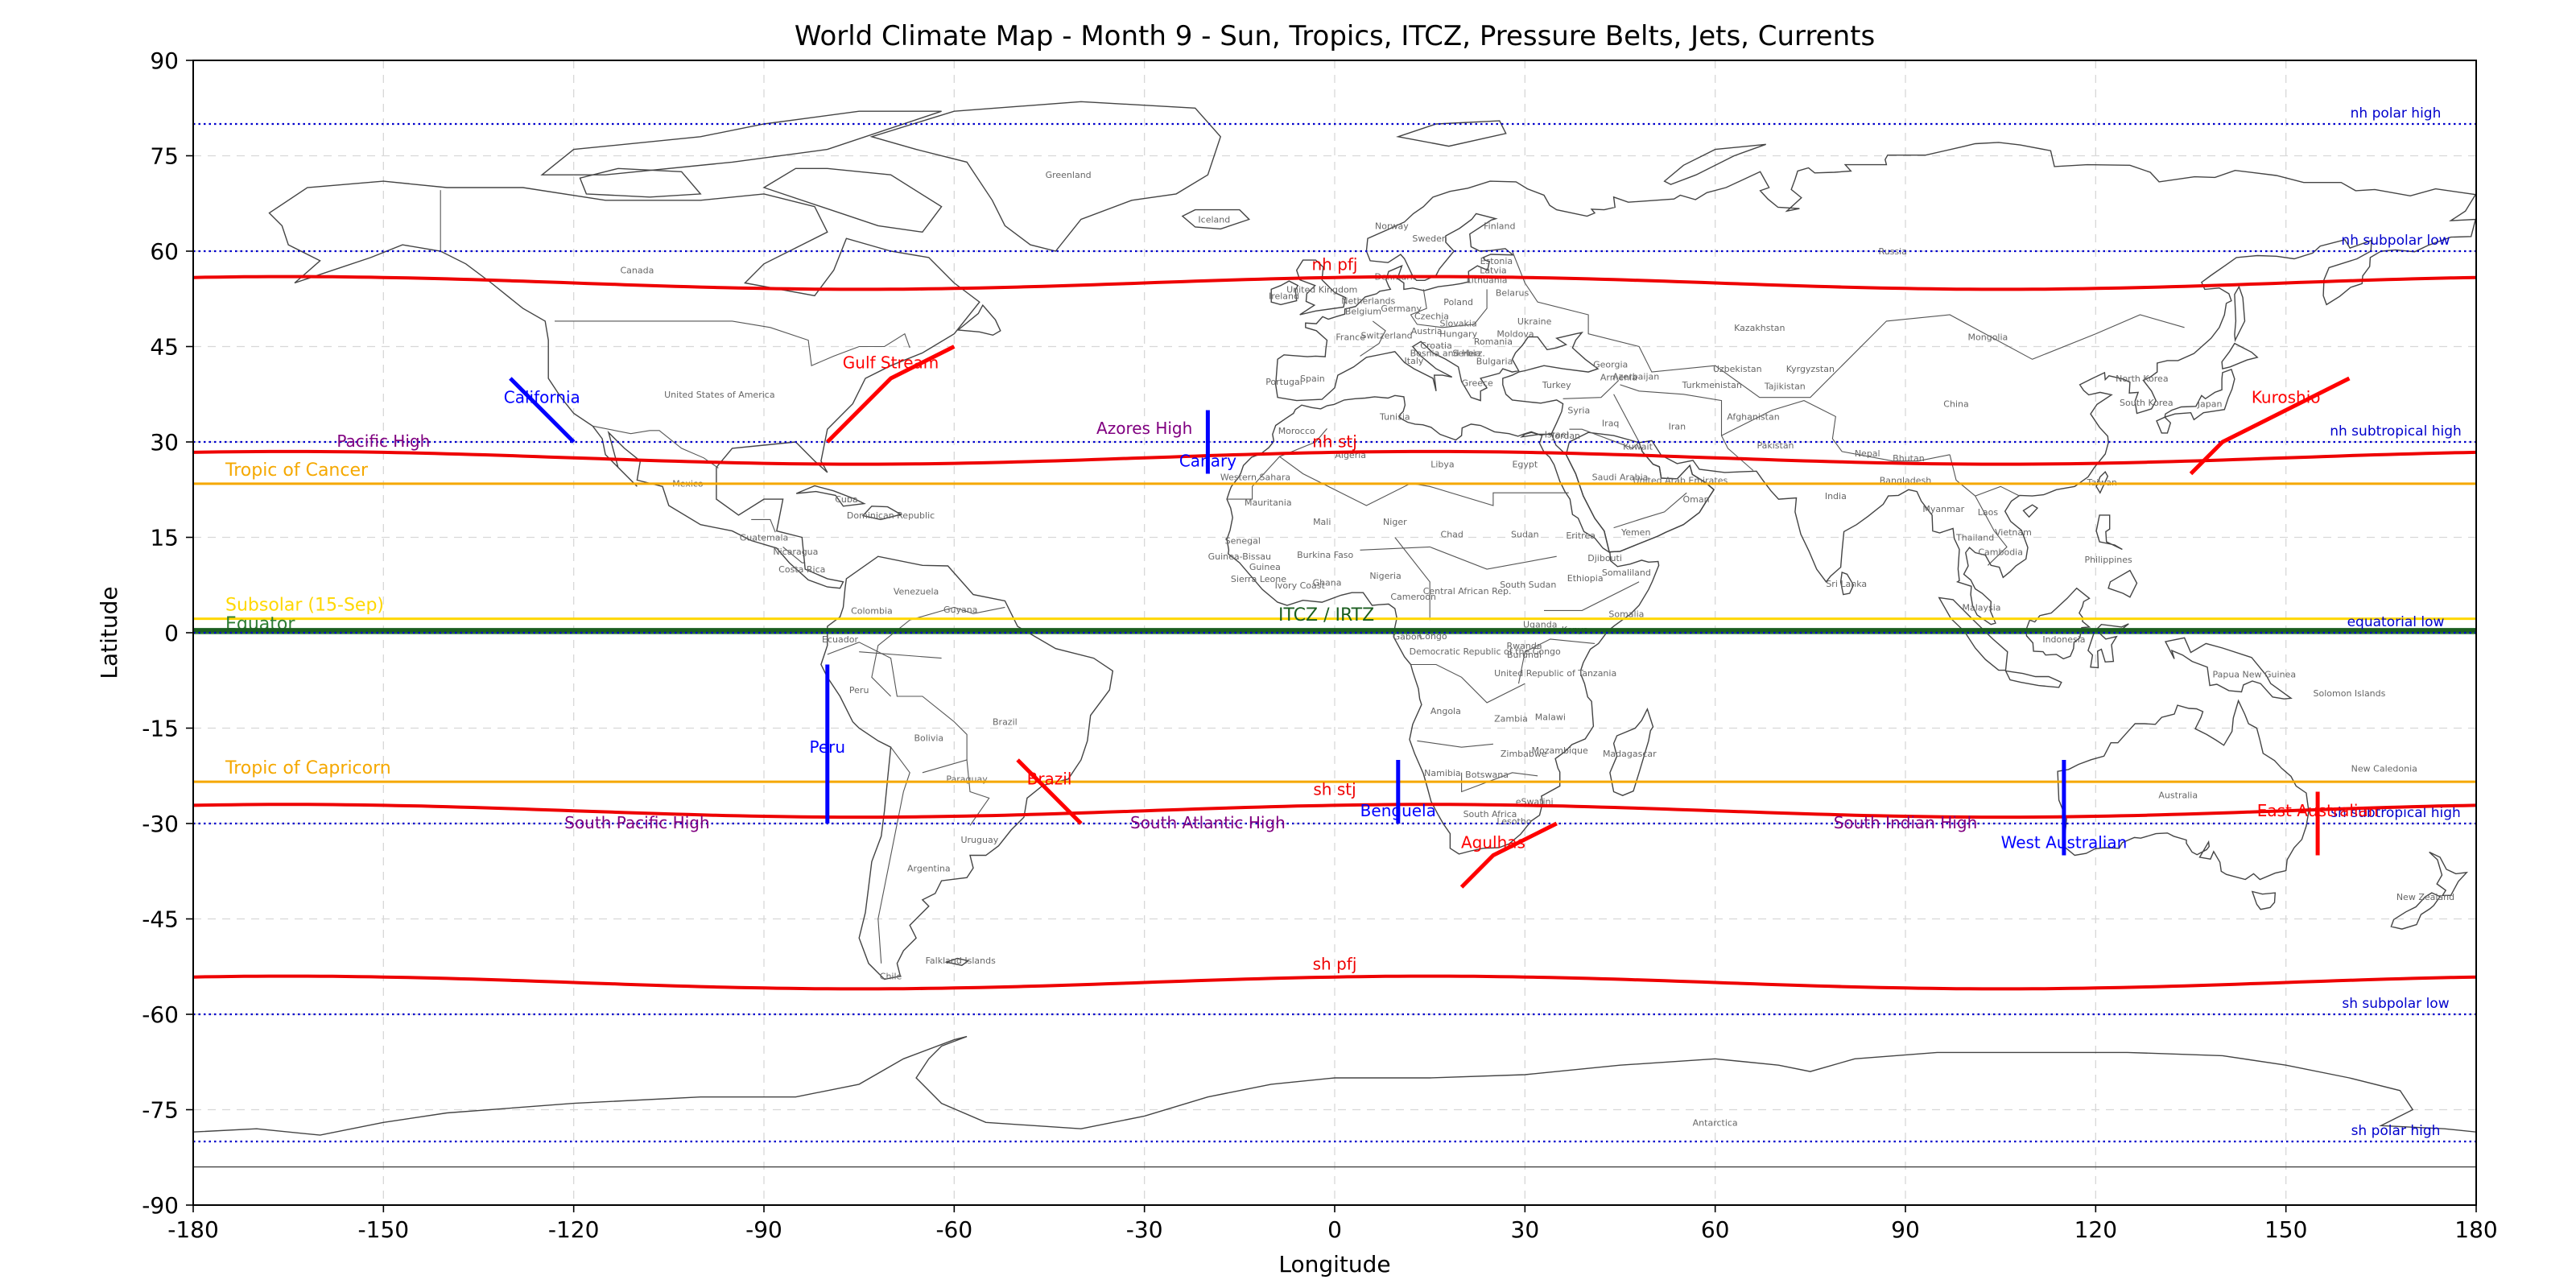 This screenshot has height=1288, width=2576. Describe the element at coordinates (1207, 462) in the screenshot. I see `current-label-canary: Canary` at that location.